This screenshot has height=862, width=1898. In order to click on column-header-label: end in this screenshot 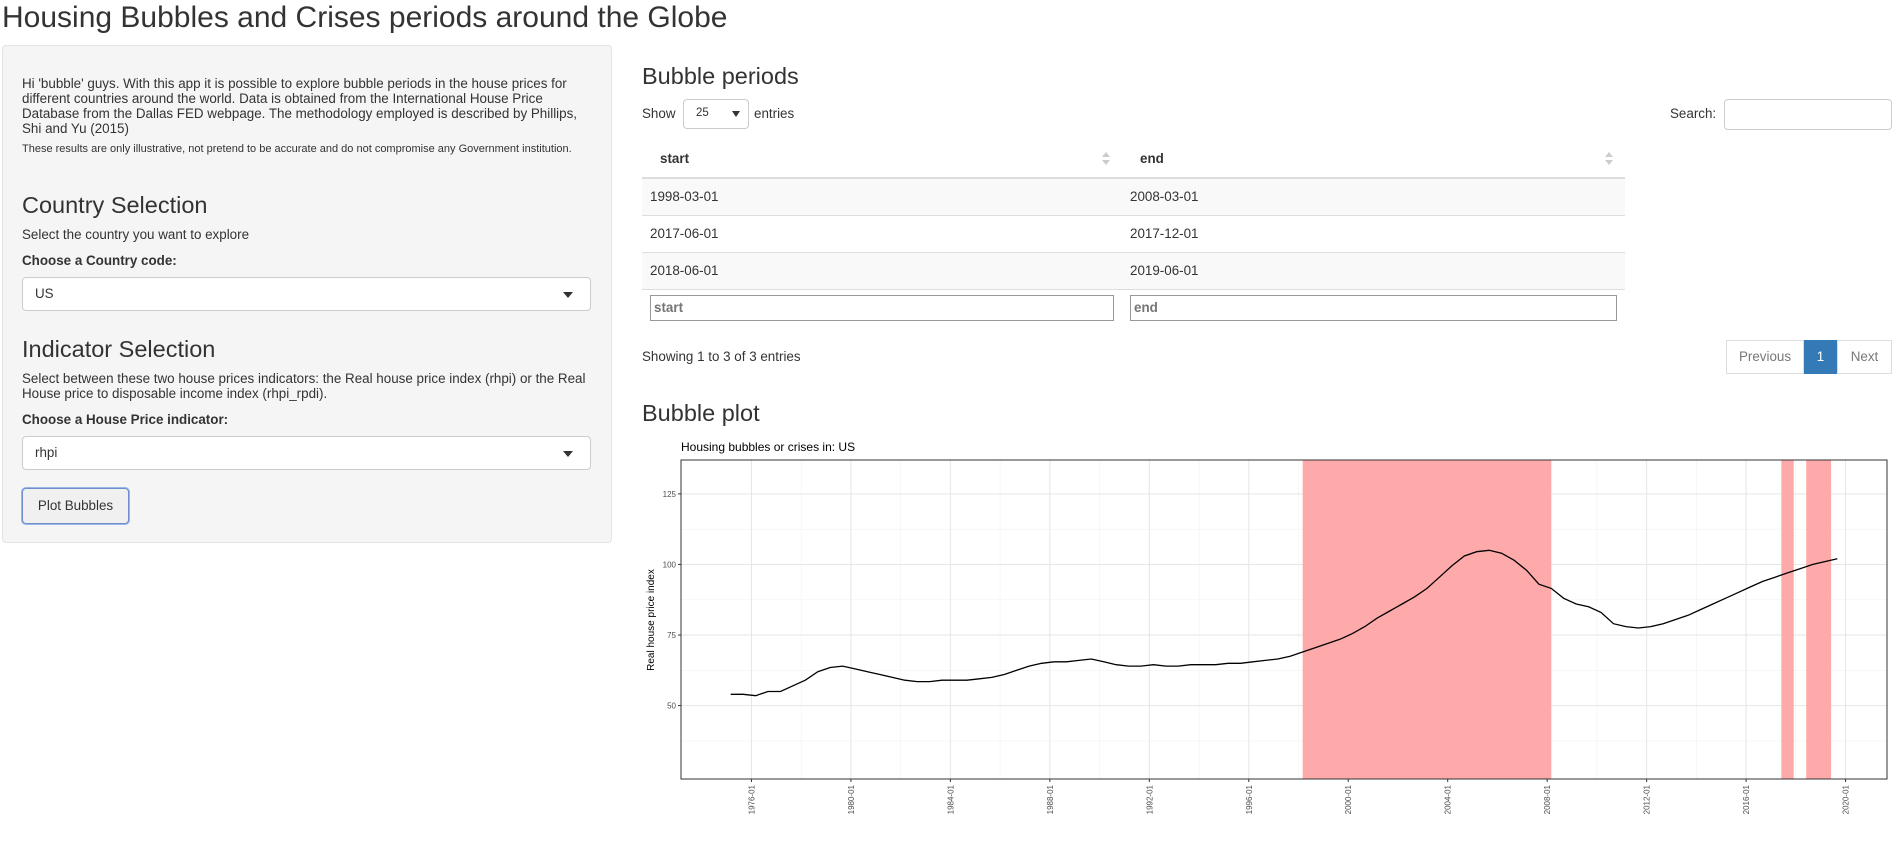, I will do `click(1152, 158)`.